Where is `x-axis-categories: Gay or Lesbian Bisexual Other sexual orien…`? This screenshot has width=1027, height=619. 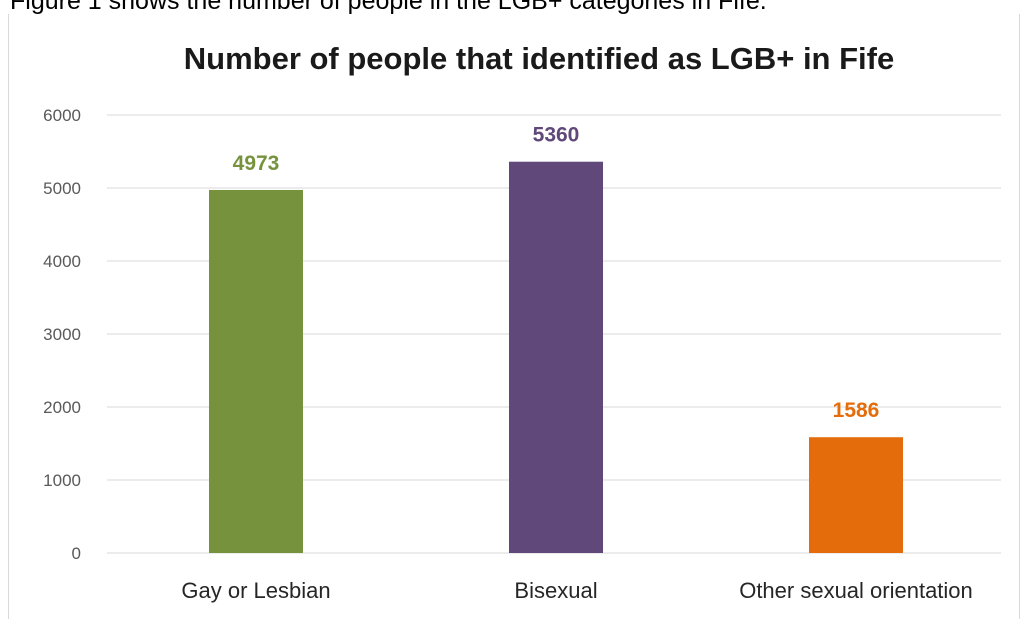
x-axis-categories: Gay or Lesbian Bisexual Other sexual orien… is located at coordinates (576, 590).